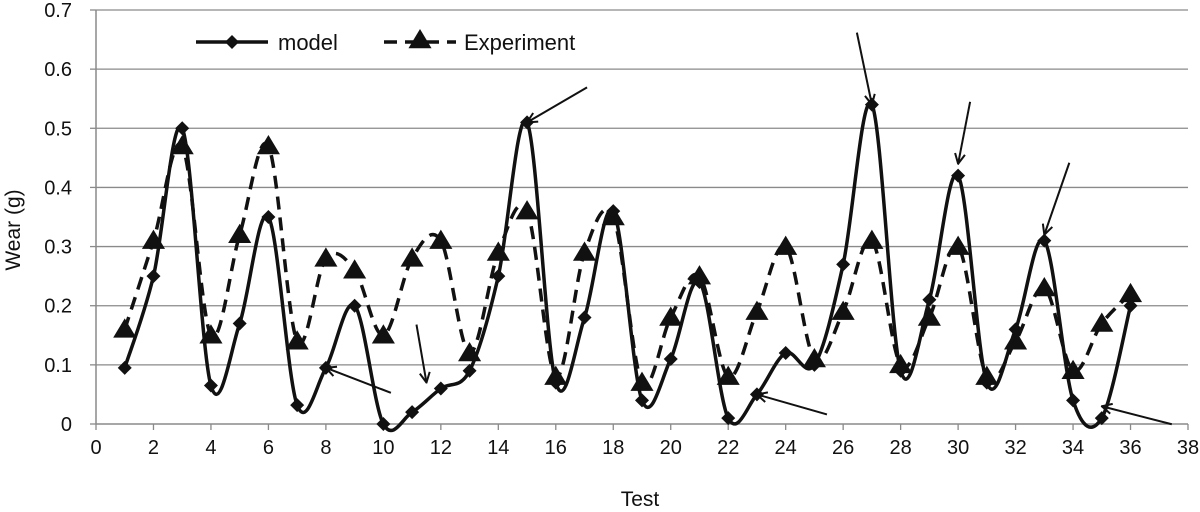 Image resolution: width=1200 pixels, height=512 pixels. What do you see at coordinates (556, 448) in the screenshot?
I see `x-tick-label: 16` at bounding box center [556, 448].